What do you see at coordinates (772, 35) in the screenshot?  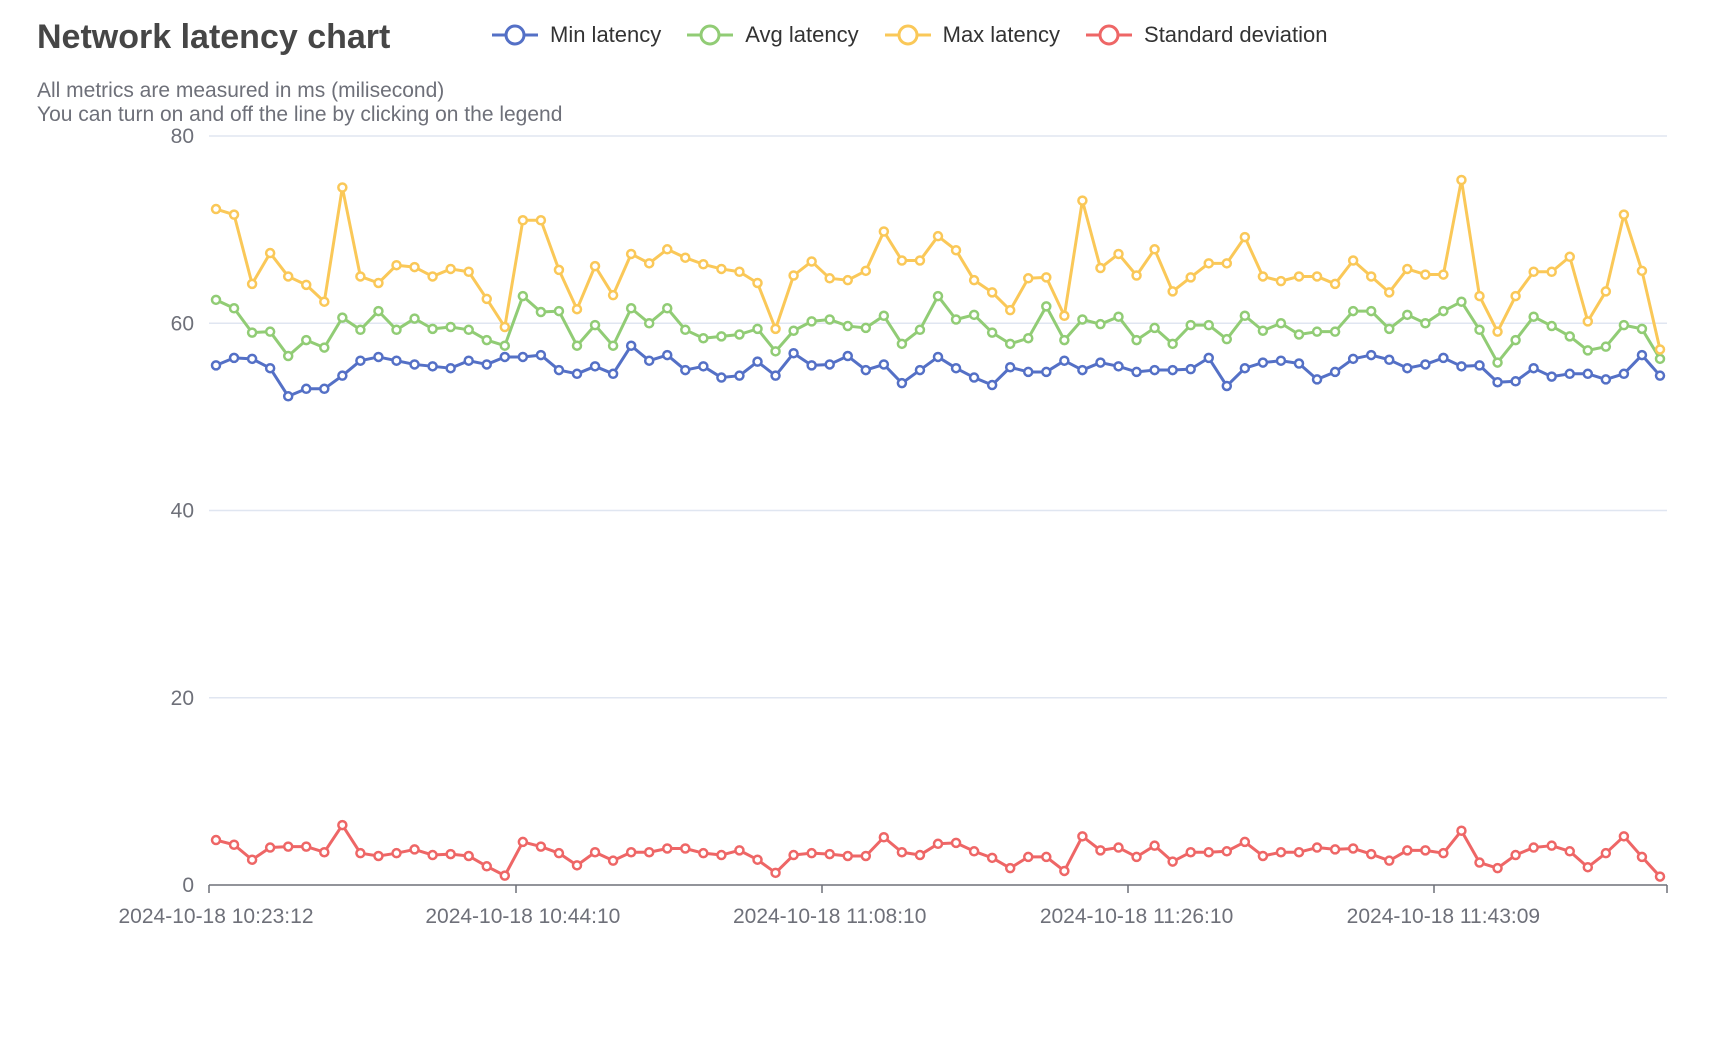 I see `legend-item-avg-latency: Avg latency` at bounding box center [772, 35].